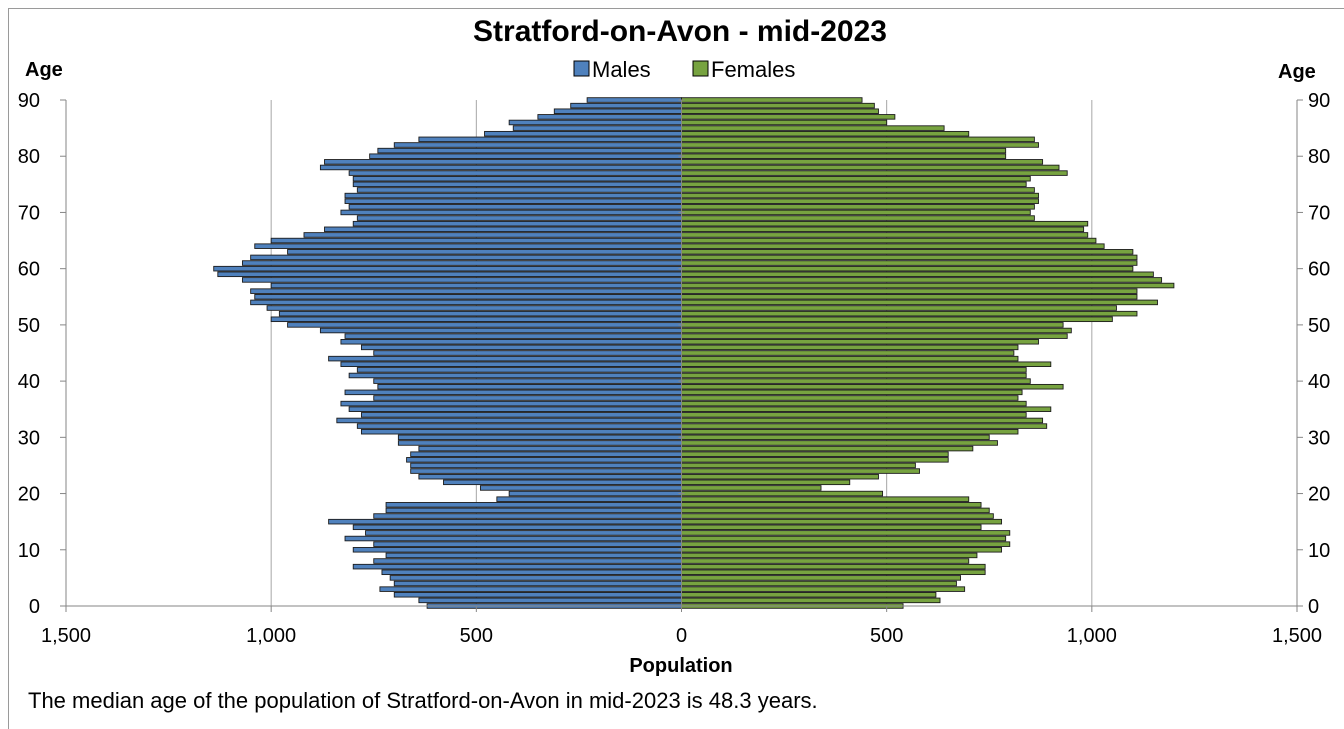 The image size is (1344, 729). Describe the element at coordinates (1319, 270) in the screenshot. I see `right-y-tick-label: 60` at that location.